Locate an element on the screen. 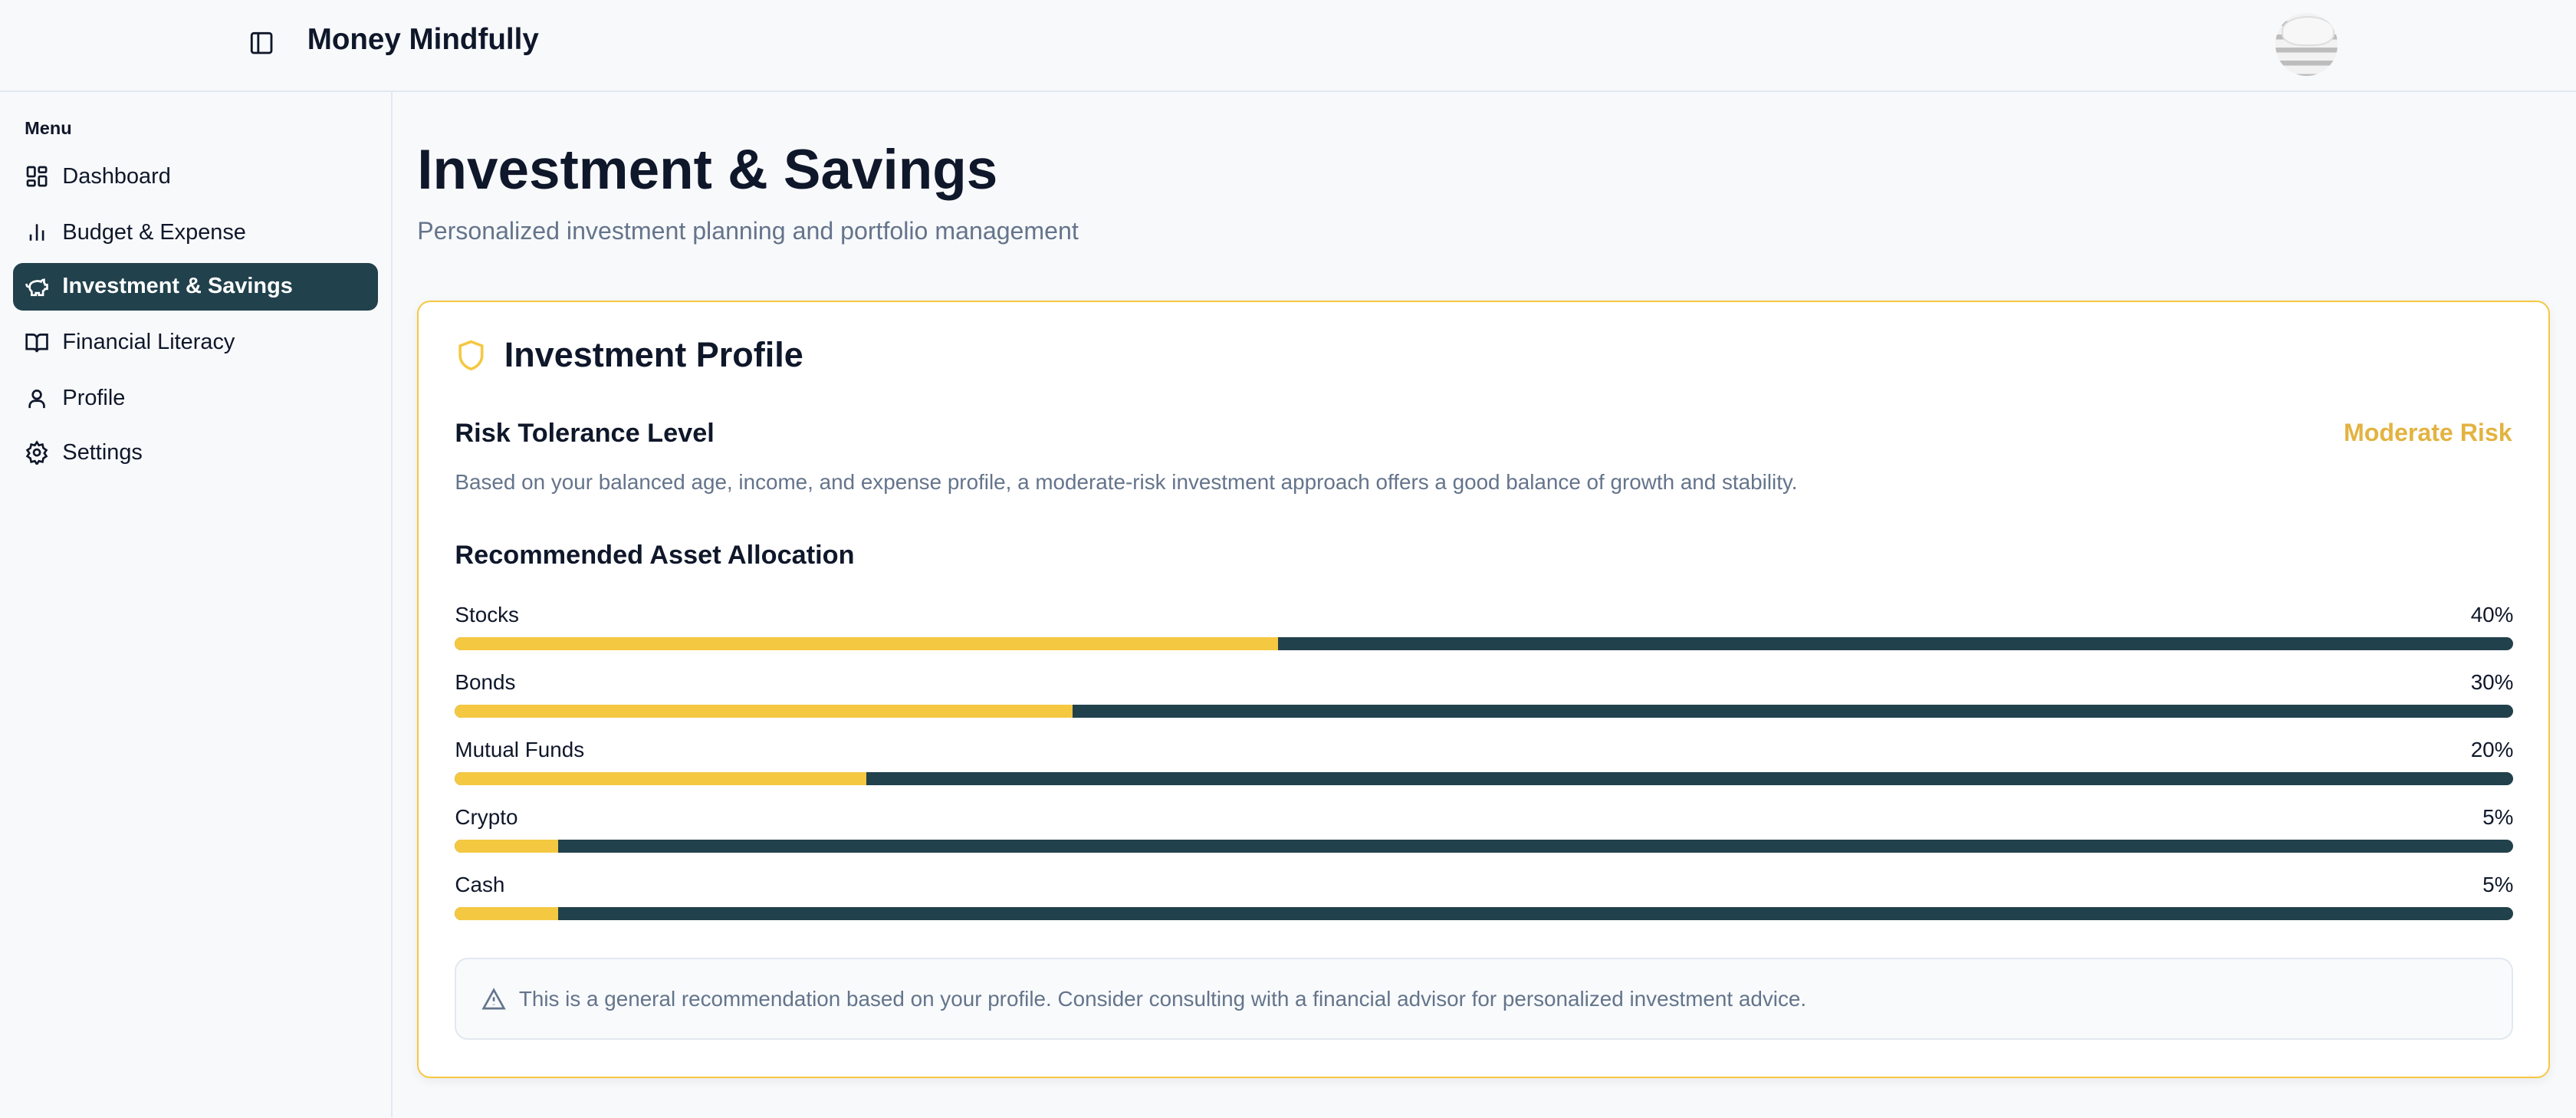 Image resolution: width=2576 pixels, height=1118 pixels. user-icon is located at coordinates (36, 398).